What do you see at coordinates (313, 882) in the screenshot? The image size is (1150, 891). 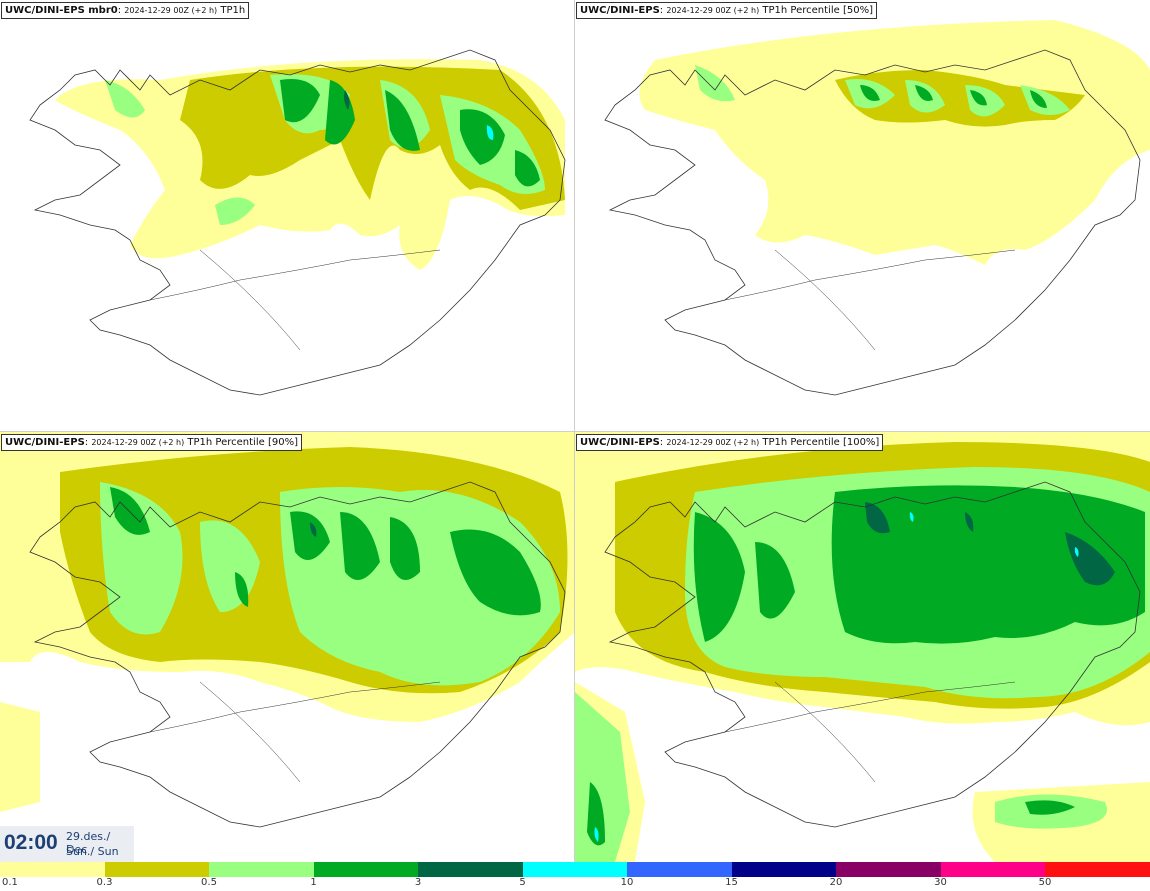 I see `legend-tick-label: 1` at bounding box center [313, 882].